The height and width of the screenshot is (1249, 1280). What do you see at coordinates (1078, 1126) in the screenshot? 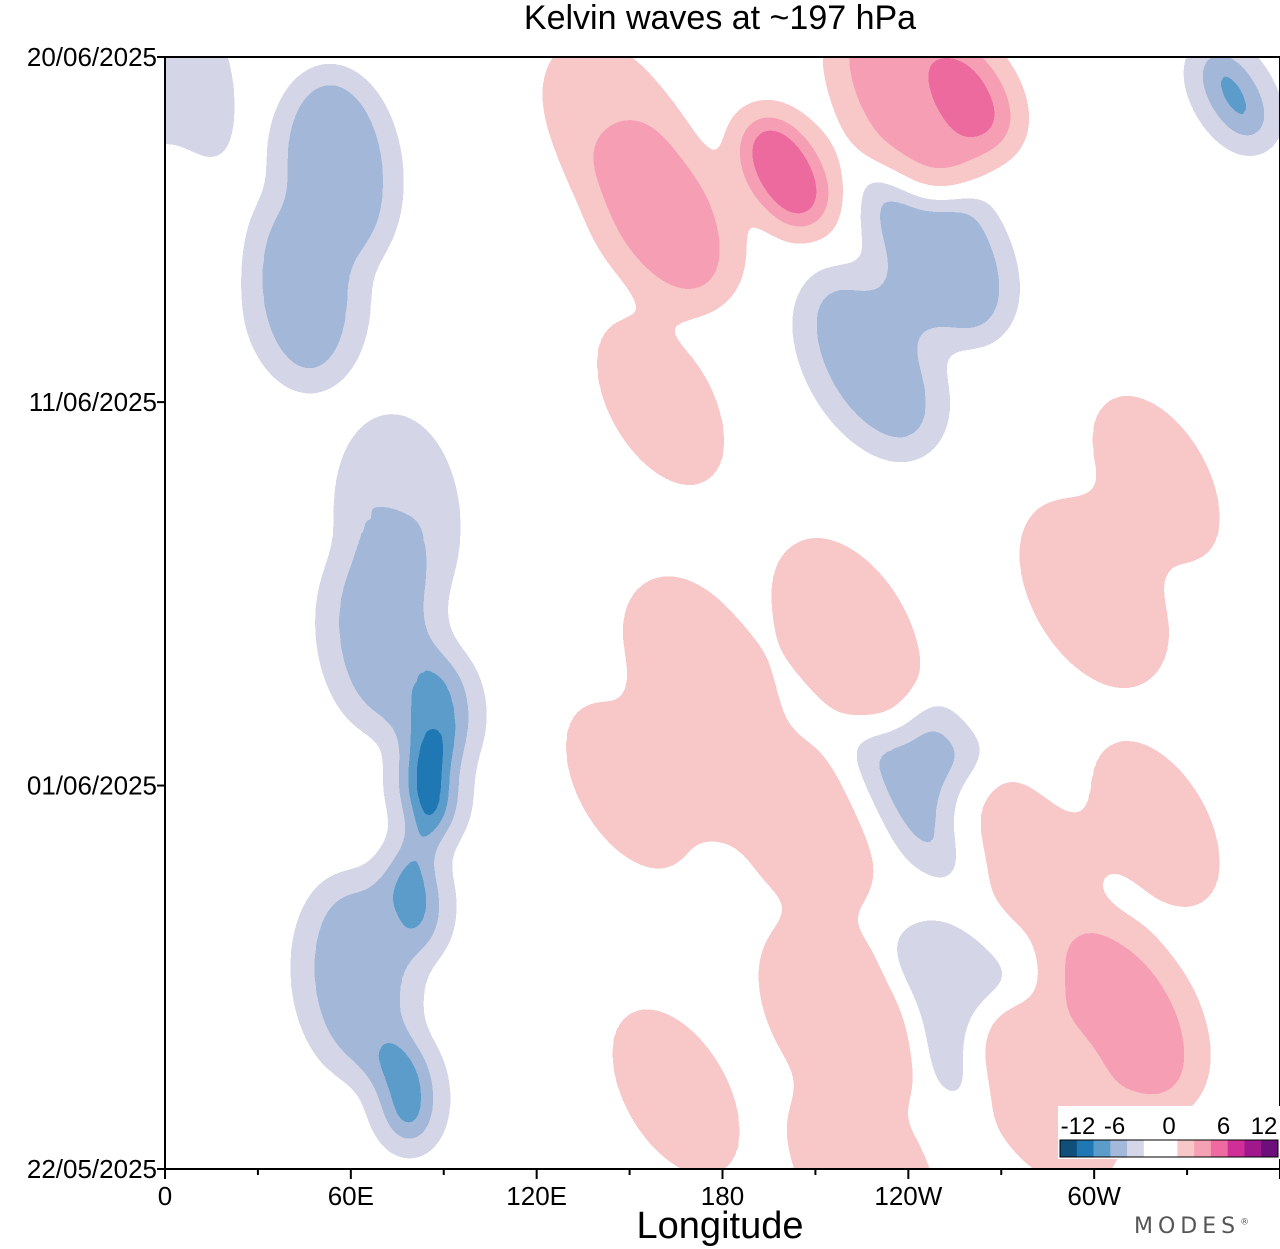
I see `colorbar-tick-label: -12` at bounding box center [1078, 1126].